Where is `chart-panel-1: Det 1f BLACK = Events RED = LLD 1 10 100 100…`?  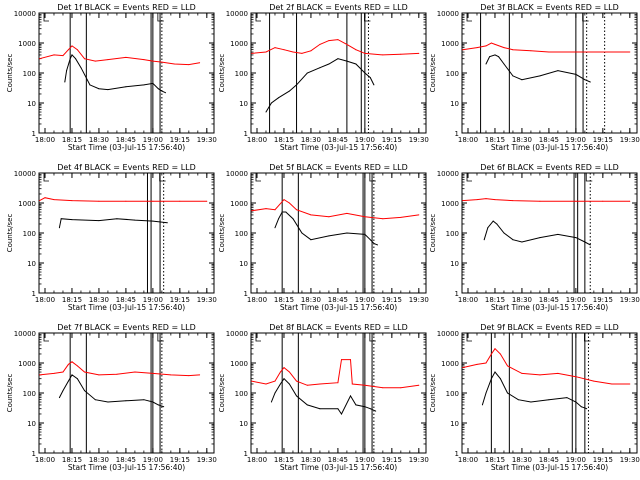 chart-panel-1: Det 1f BLACK = Events RED = LLD 1 10 100 100… is located at coordinates (111, 77).